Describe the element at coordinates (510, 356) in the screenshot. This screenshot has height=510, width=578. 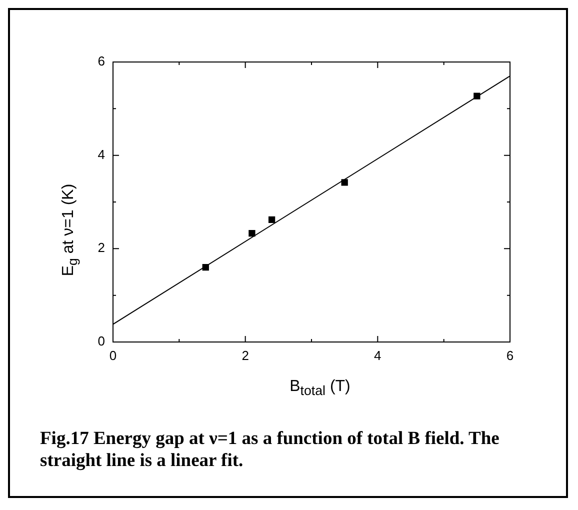
I see `x-tick-label: 6` at that location.